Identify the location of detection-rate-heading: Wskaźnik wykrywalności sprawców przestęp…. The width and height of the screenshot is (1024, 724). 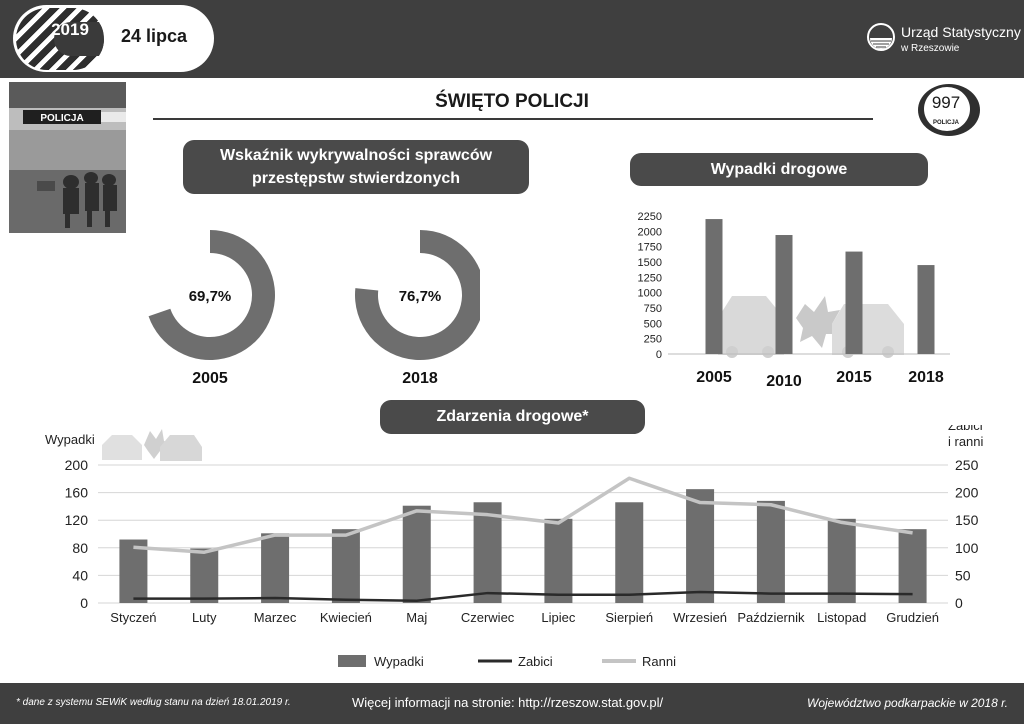
(356, 167).